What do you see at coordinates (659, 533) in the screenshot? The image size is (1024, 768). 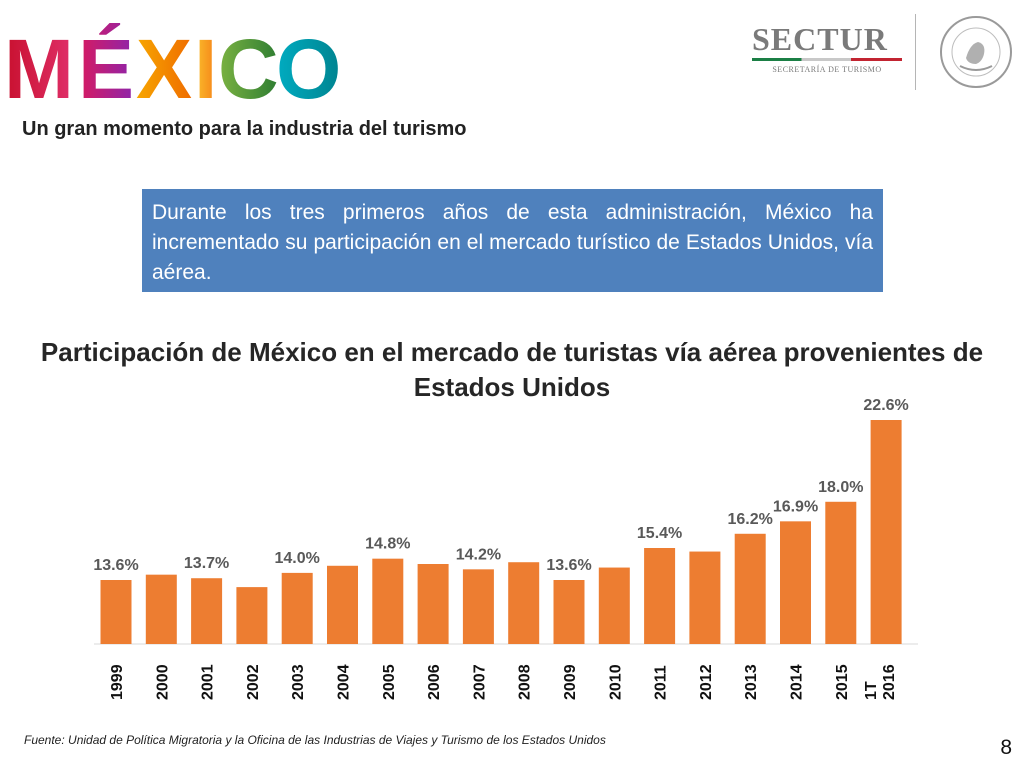 I see `data-label: 15.4%` at bounding box center [659, 533].